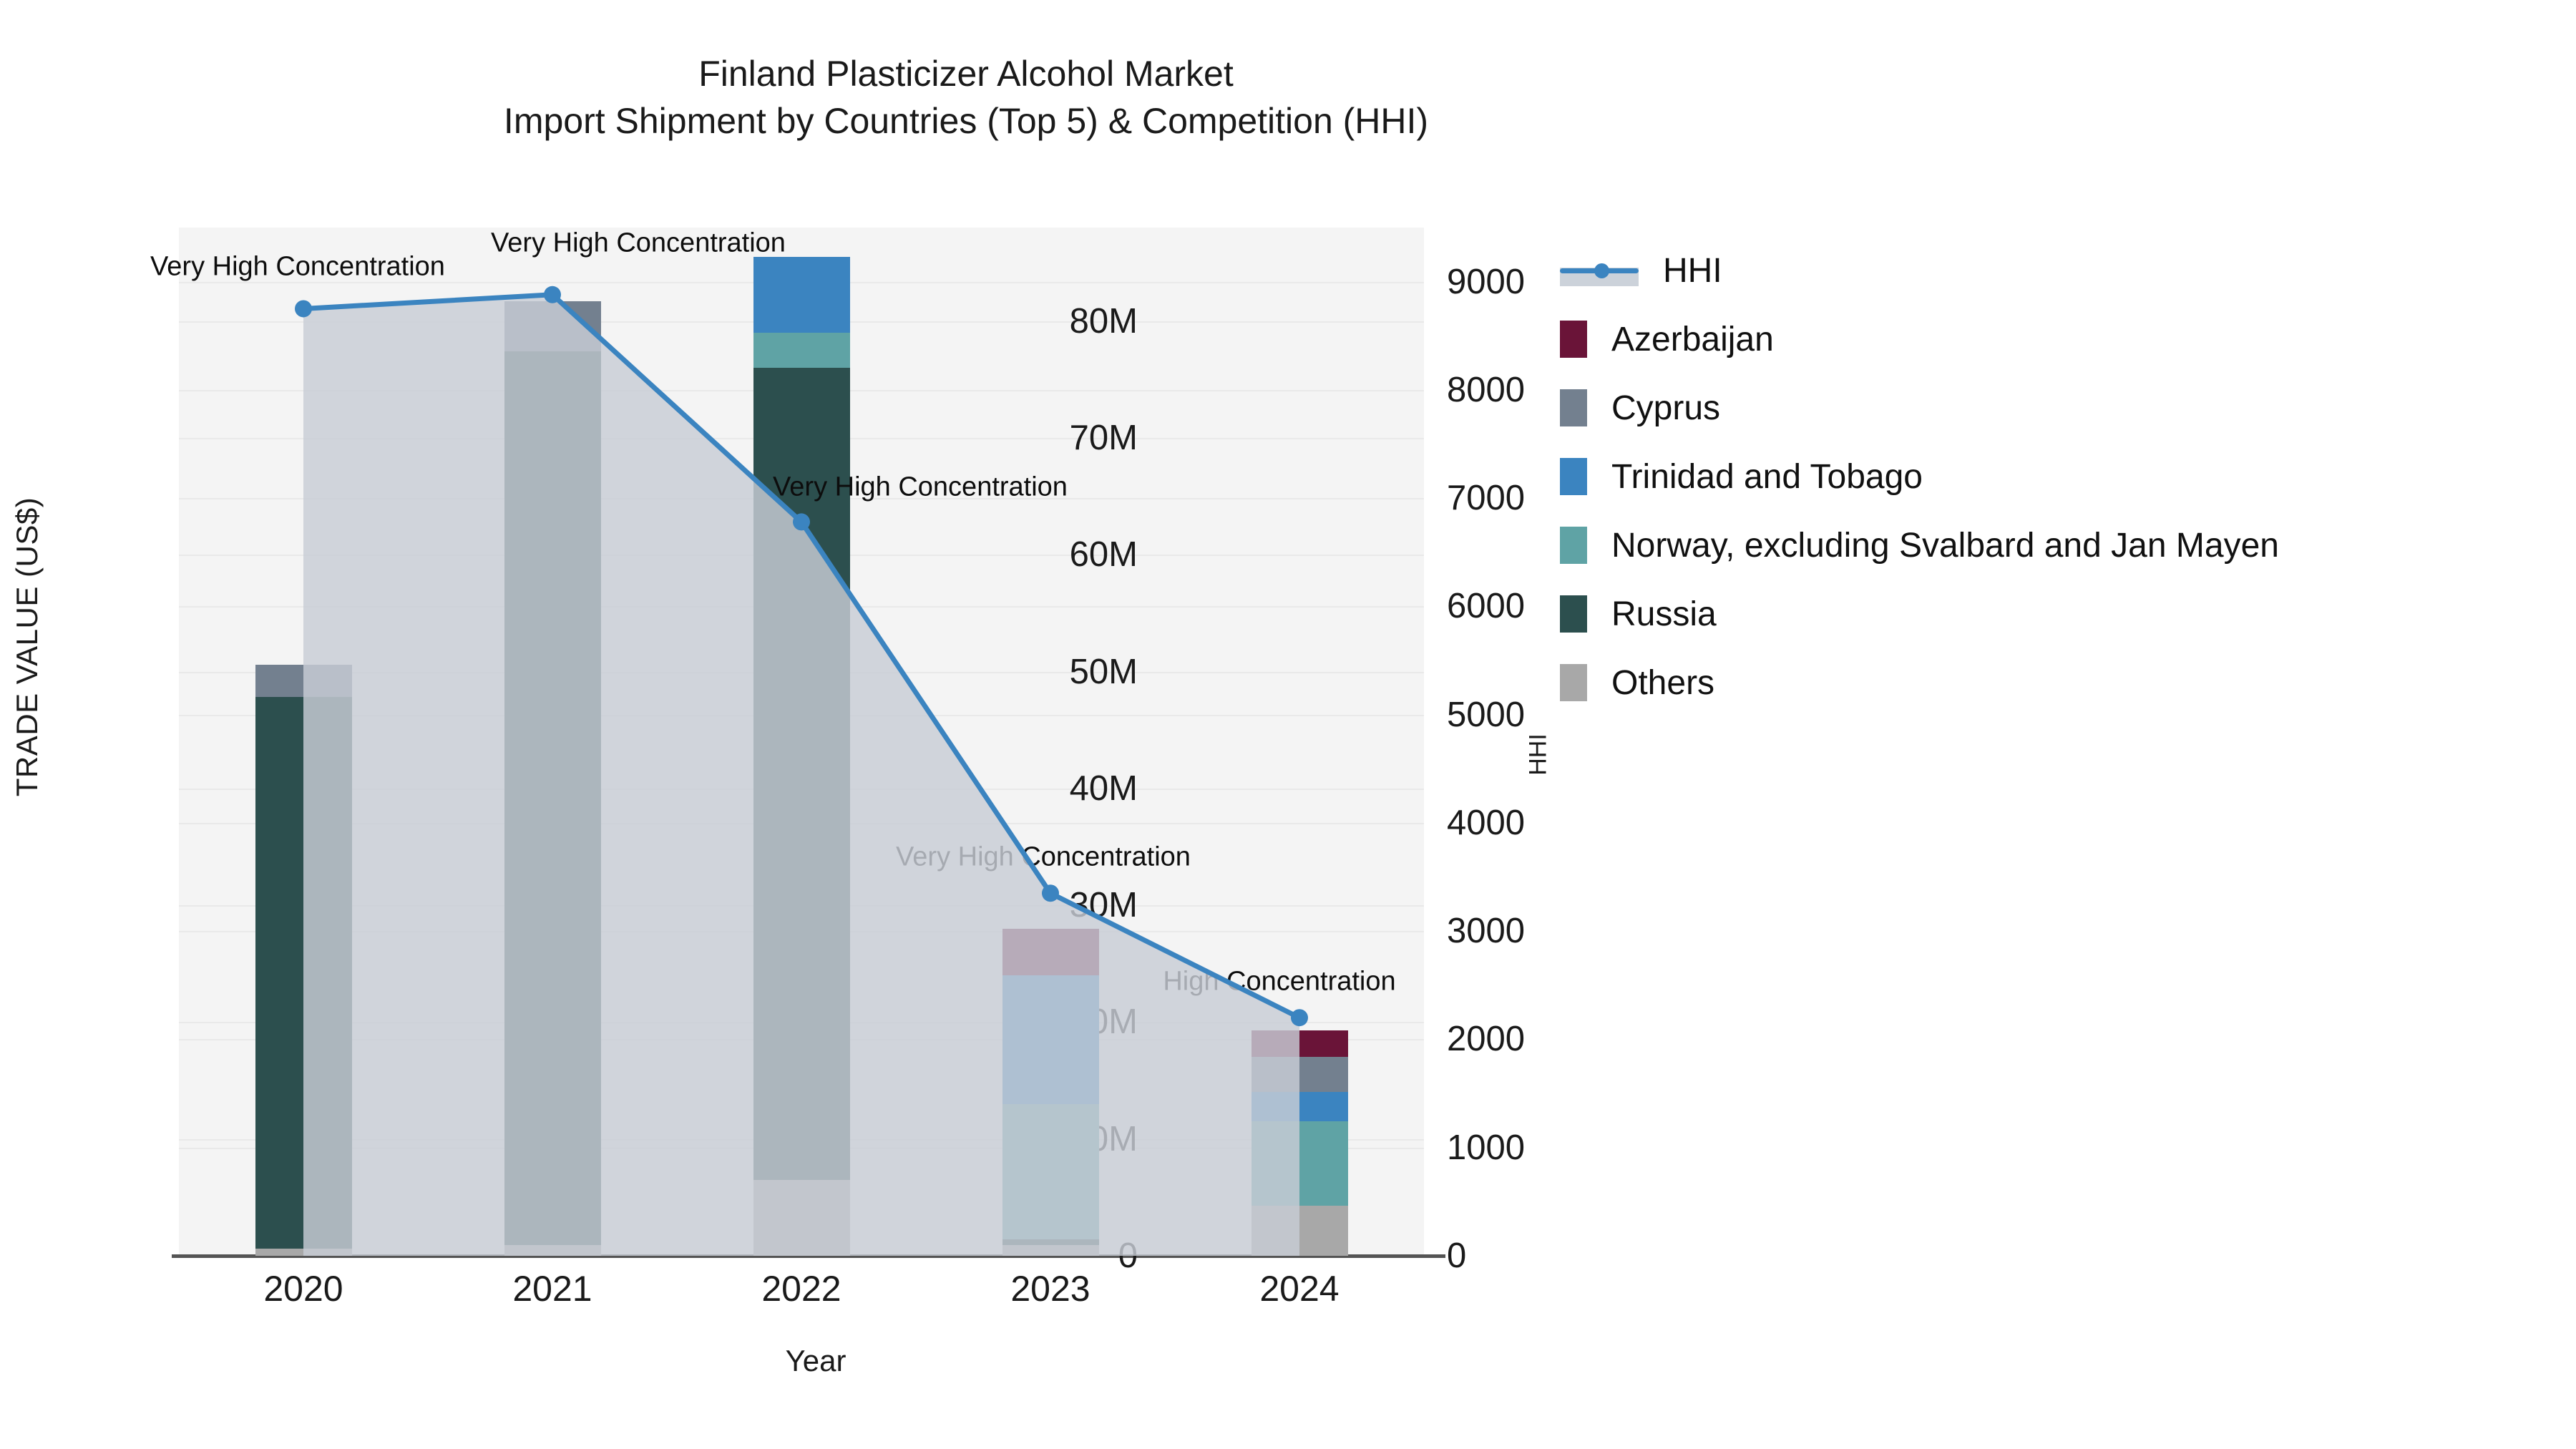  I want to click on legend-line-icon, so click(1599, 270).